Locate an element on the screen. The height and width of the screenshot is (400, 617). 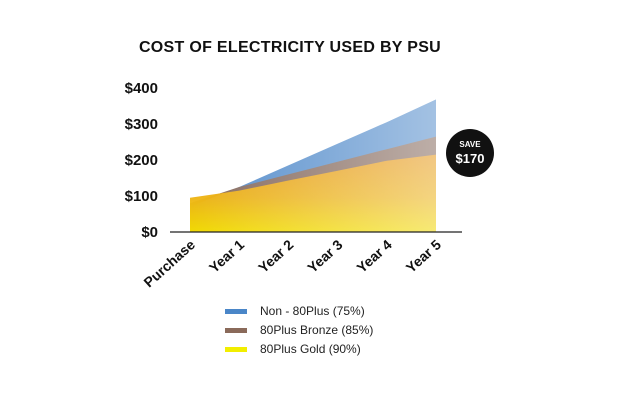
plot-area is located at coordinates (313, 166).